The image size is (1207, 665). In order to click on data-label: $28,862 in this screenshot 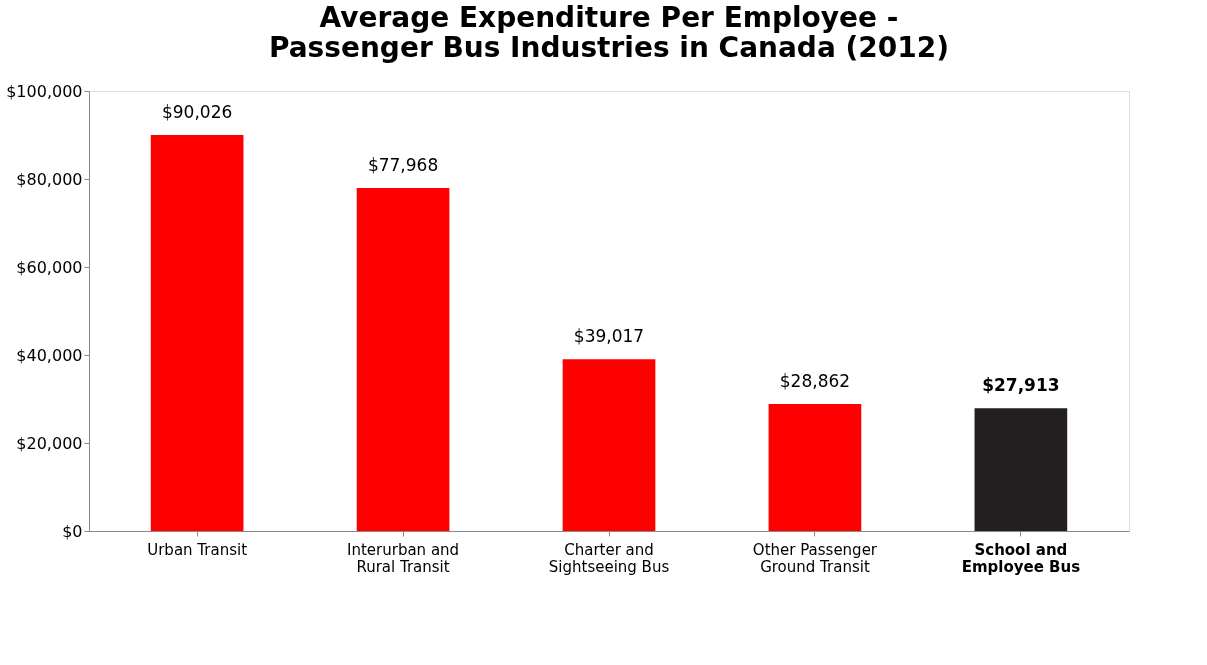, I will do `click(815, 381)`.